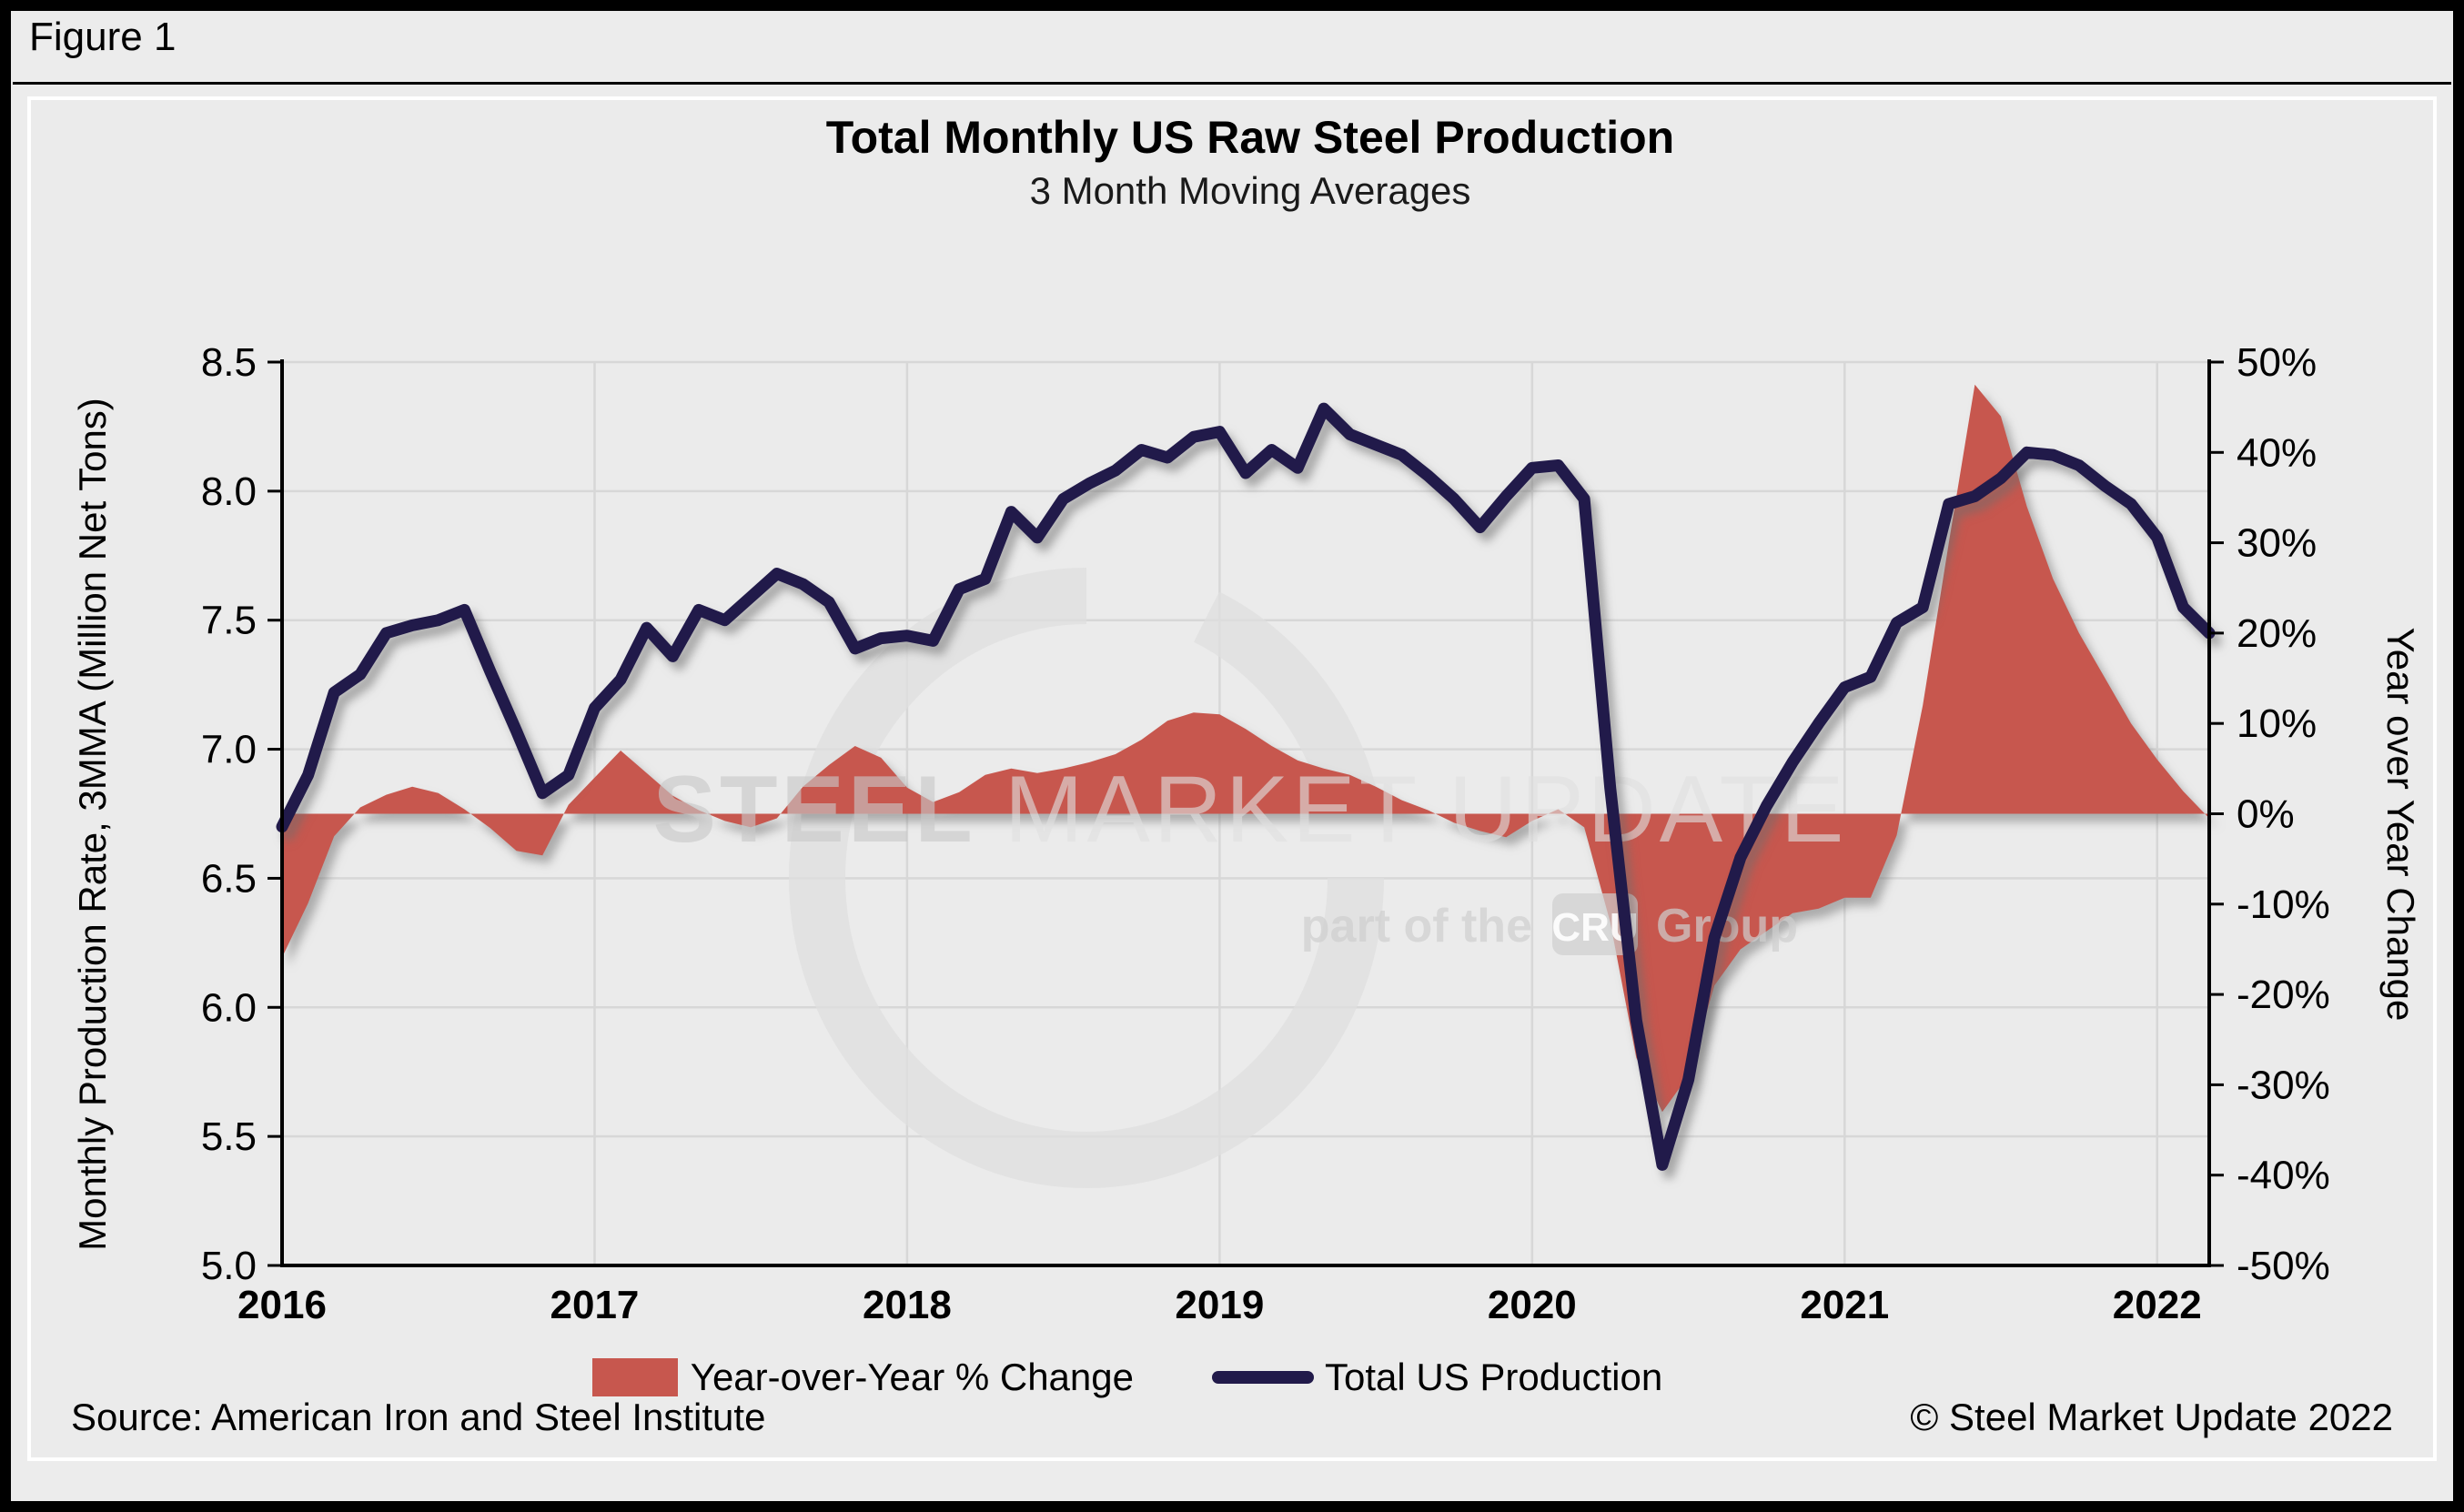 The image size is (2464, 1512). What do you see at coordinates (635, 1377) in the screenshot?
I see `legend-swatch-yoy-area` at bounding box center [635, 1377].